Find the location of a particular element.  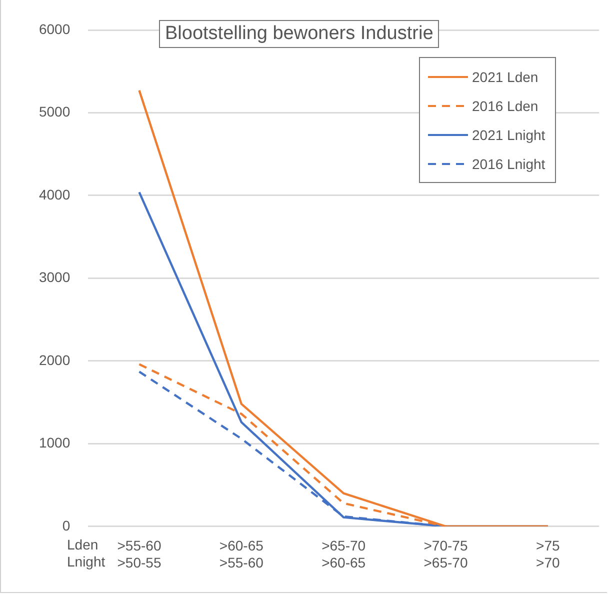

x-tick-label: >55-60 >50-55 is located at coordinates (139, 554).